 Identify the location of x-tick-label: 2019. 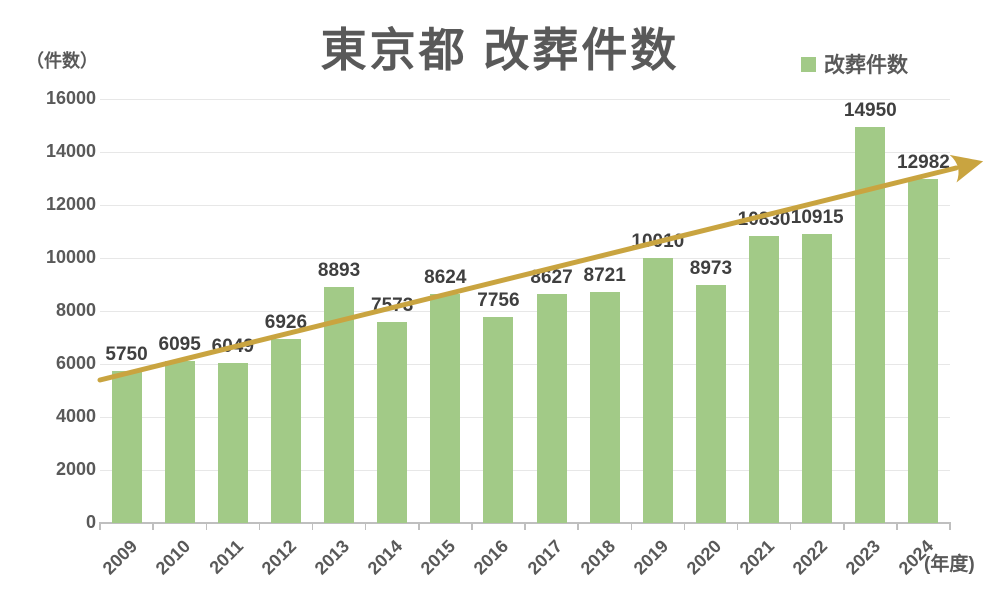
(650, 557).